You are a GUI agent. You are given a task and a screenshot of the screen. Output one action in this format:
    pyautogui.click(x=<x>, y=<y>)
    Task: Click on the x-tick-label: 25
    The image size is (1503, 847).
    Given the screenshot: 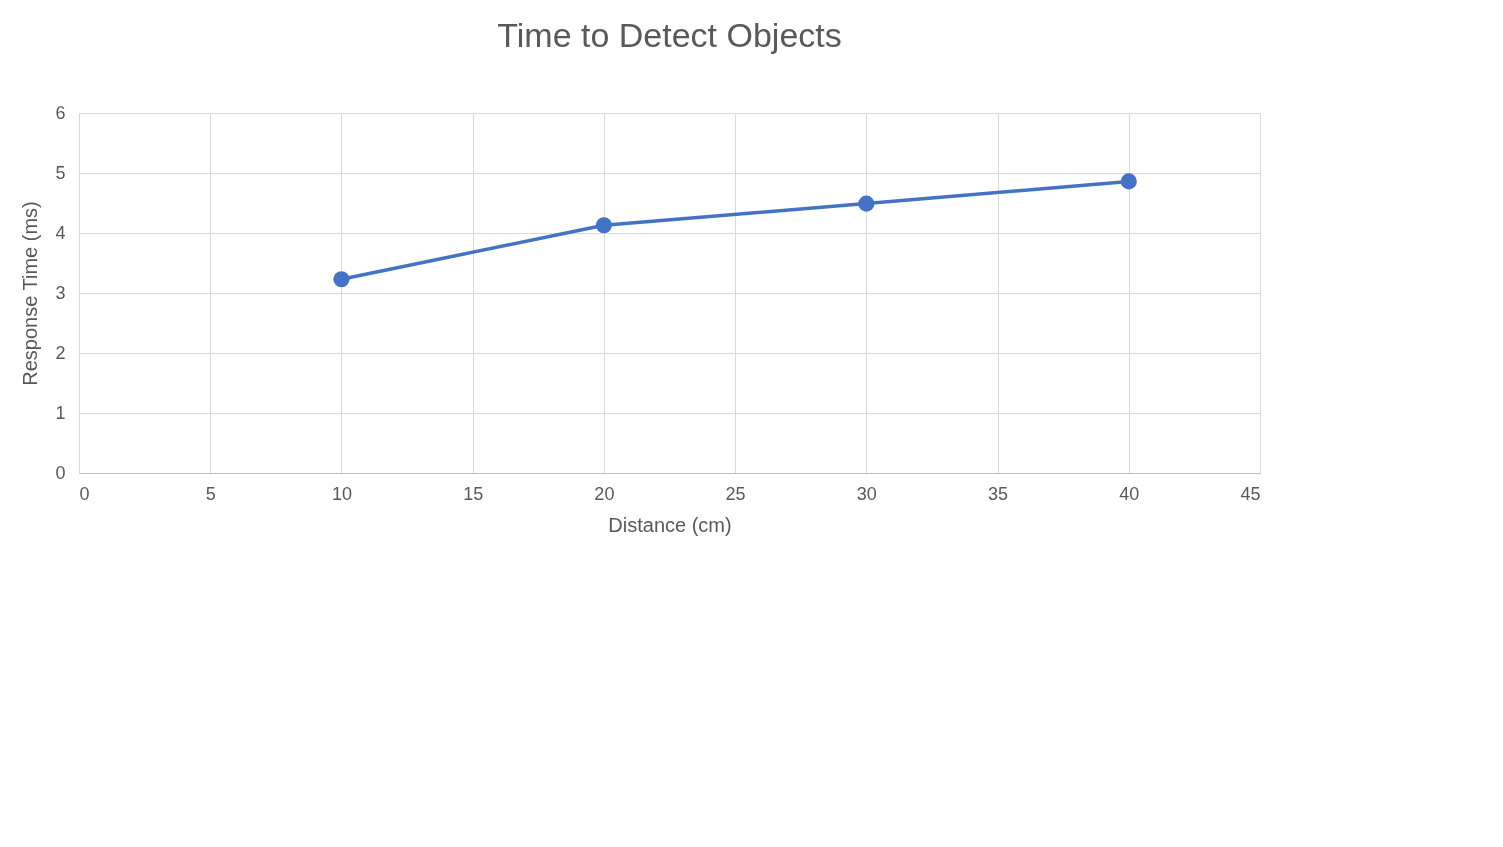 What is the action you would take?
    pyautogui.click(x=735, y=493)
    